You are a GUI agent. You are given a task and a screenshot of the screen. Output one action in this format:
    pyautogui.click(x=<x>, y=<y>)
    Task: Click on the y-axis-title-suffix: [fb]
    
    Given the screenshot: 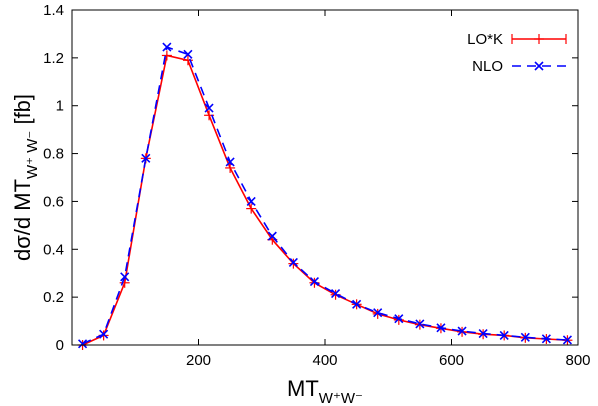 What is the action you would take?
    pyautogui.click(x=22, y=112)
    